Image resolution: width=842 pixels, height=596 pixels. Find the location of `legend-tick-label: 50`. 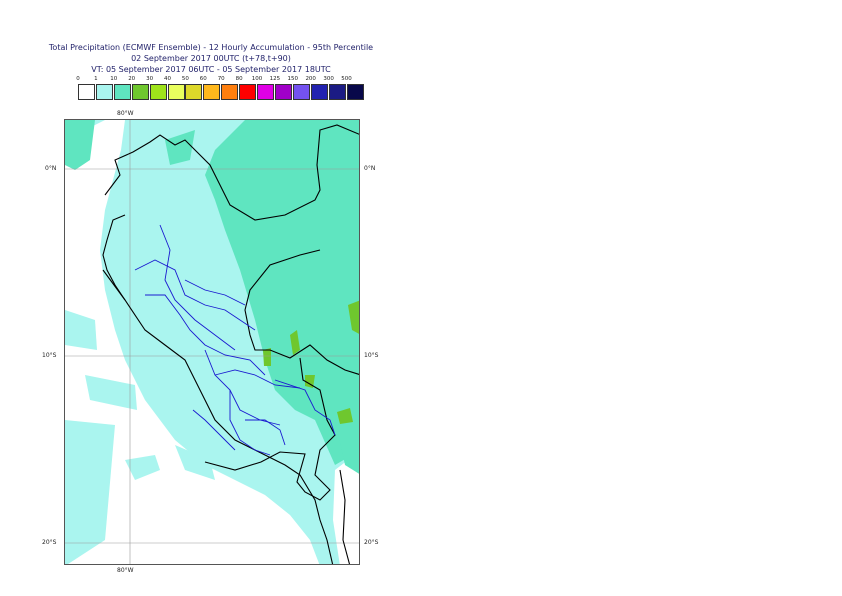

legend-tick-label: 50 is located at coordinates (185, 79).